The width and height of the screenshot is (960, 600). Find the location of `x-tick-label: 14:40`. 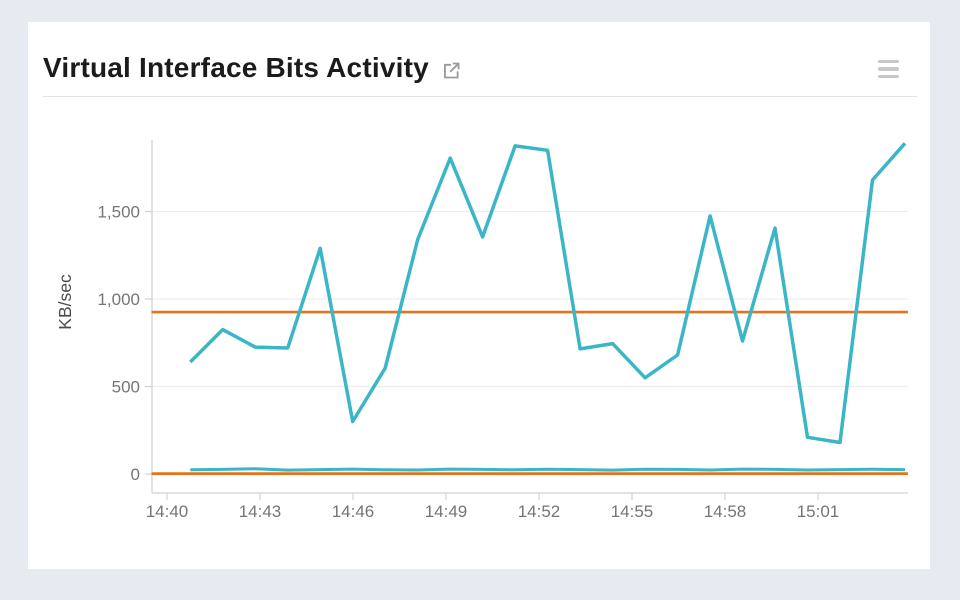

x-tick-label: 14:40 is located at coordinates (167, 511).